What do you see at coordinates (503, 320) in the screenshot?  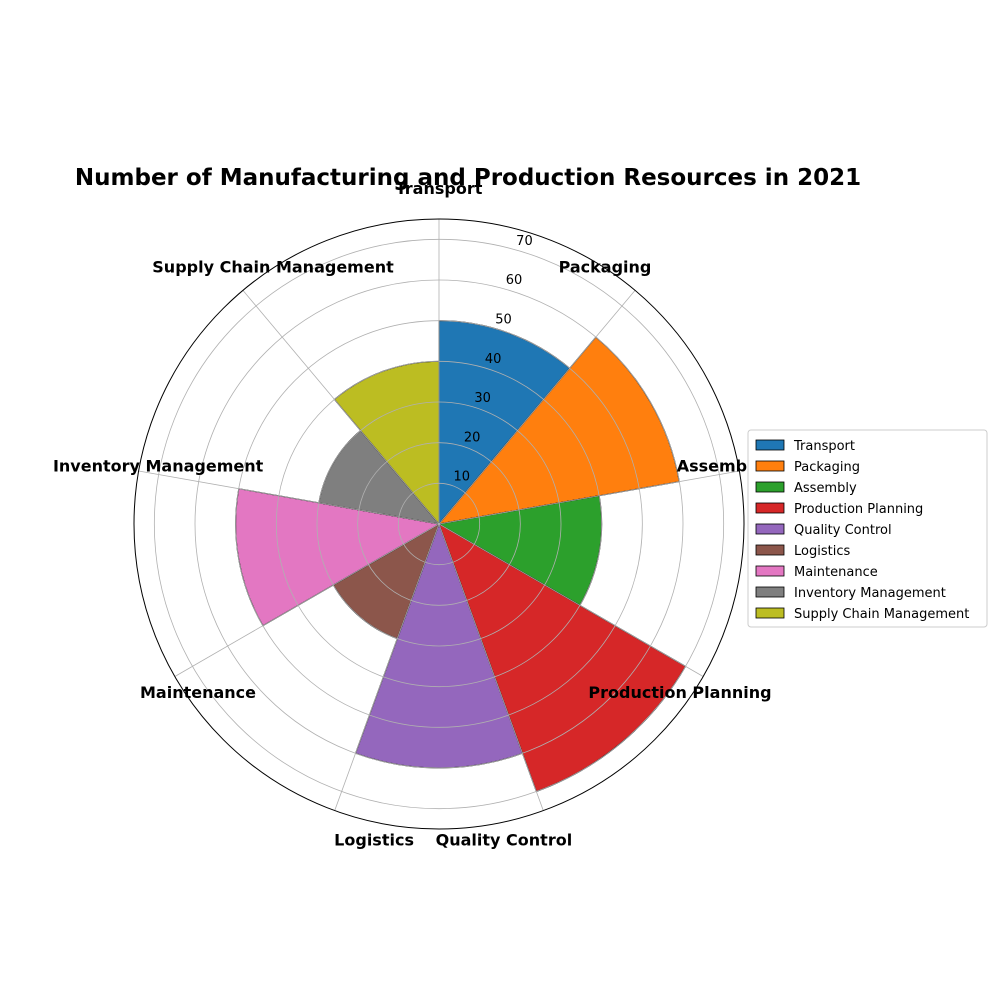 I see `r-tick-label: 50` at bounding box center [503, 320].